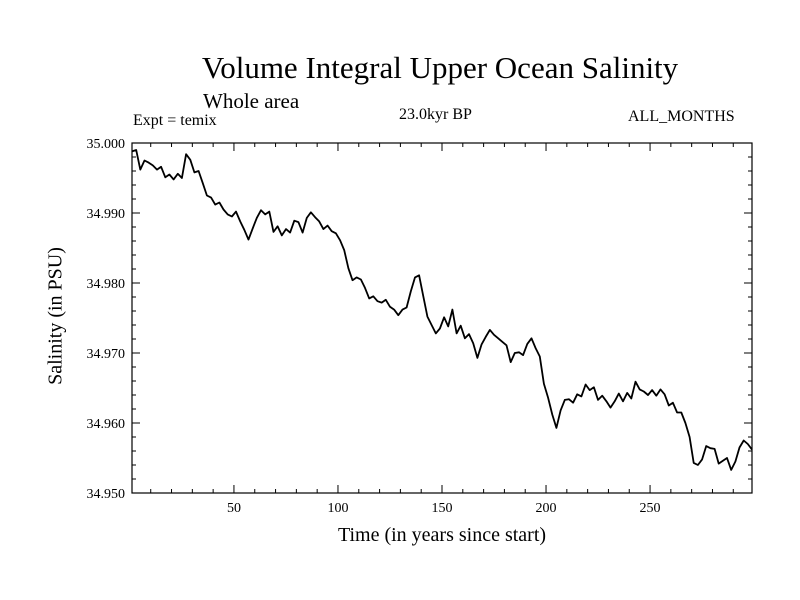  I want to click on x-tick-label: 50, so click(234, 508).